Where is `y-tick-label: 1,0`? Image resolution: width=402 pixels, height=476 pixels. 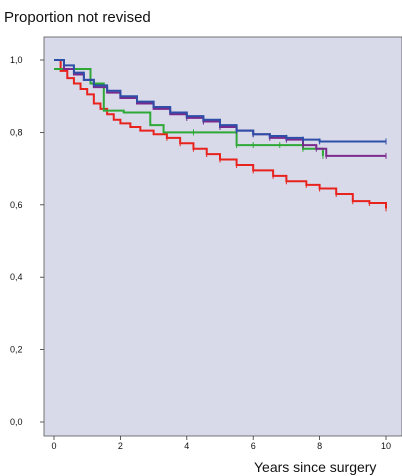 y-tick-label: 1,0 is located at coordinates (16, 60).